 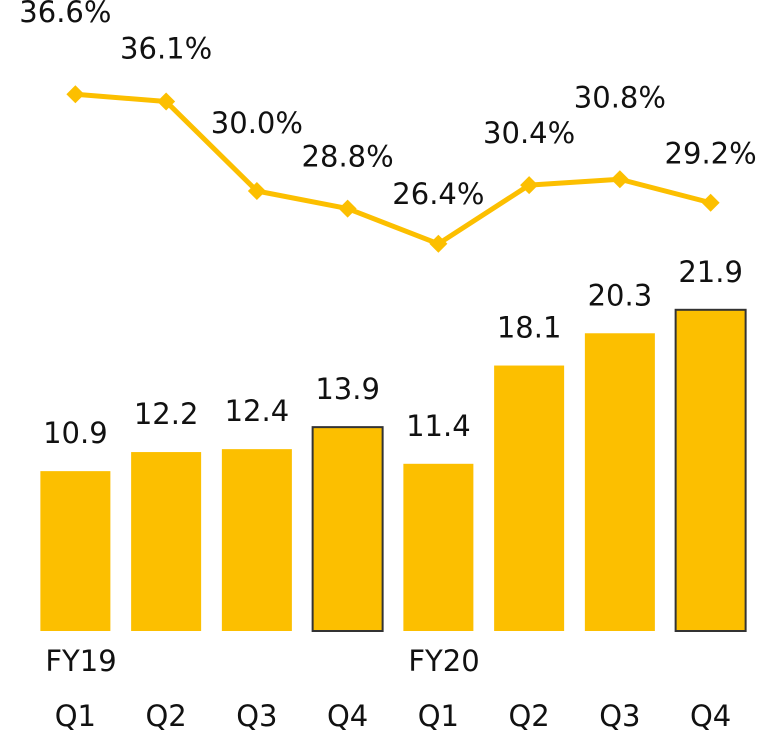 I want to click on line-value-label: 26.4%, so click(x=438, y=194).